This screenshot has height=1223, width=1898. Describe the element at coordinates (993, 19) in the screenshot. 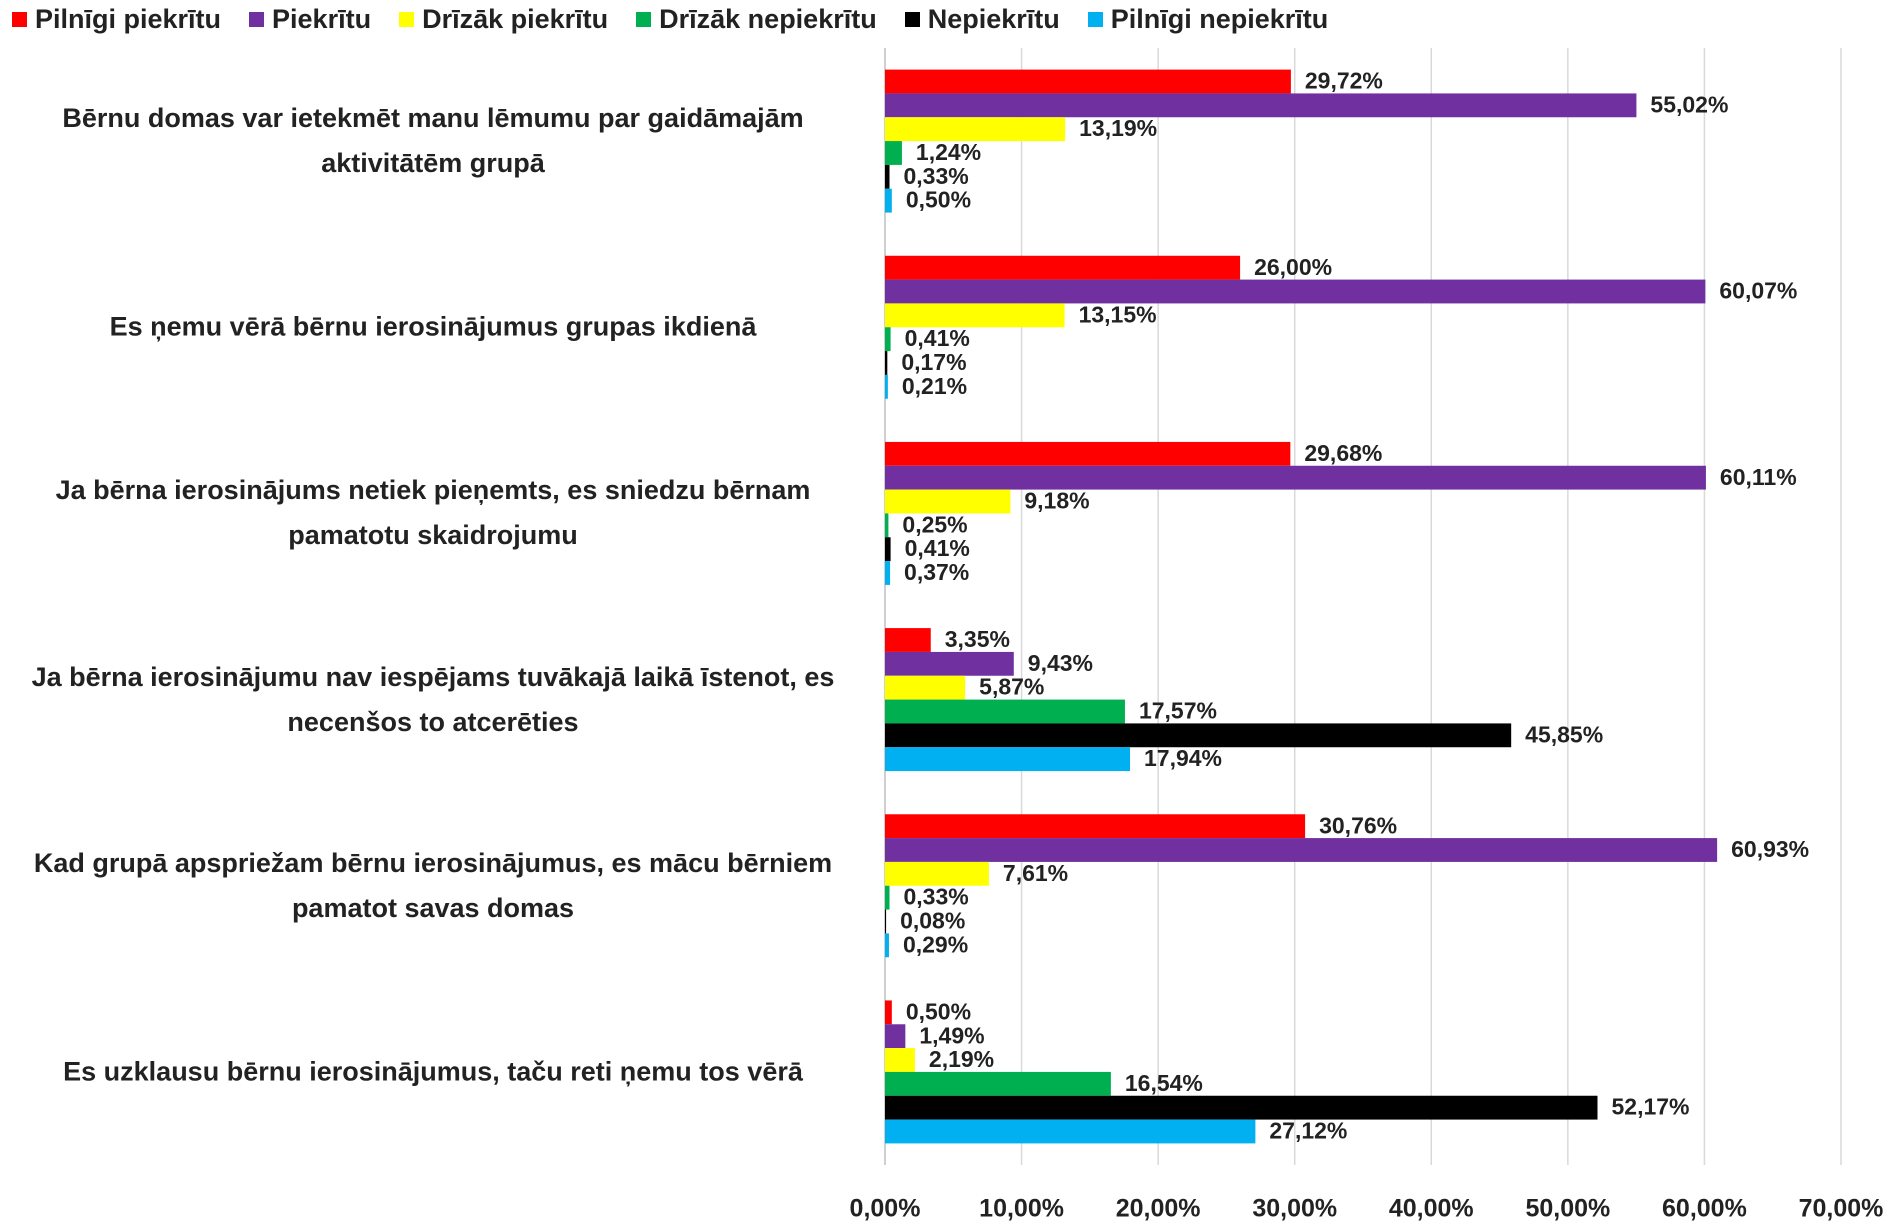

I see `legend-label: Nepiekrītu` at that location.